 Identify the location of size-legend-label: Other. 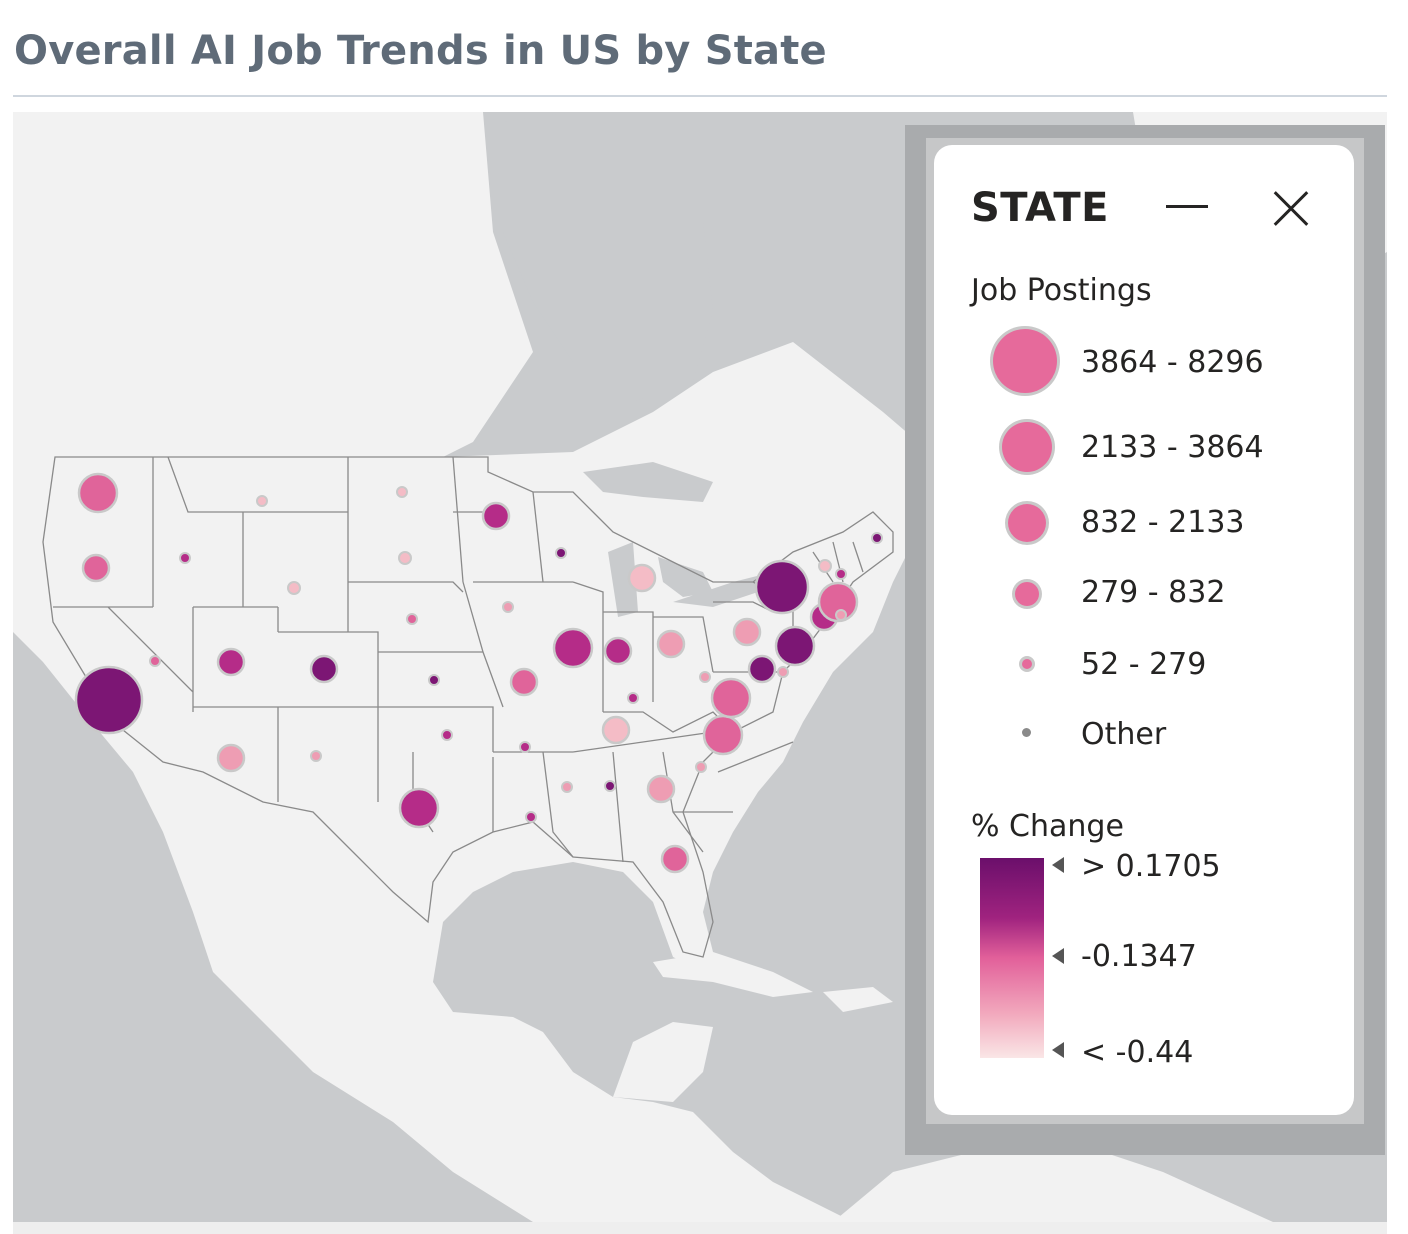
(1124, 734).